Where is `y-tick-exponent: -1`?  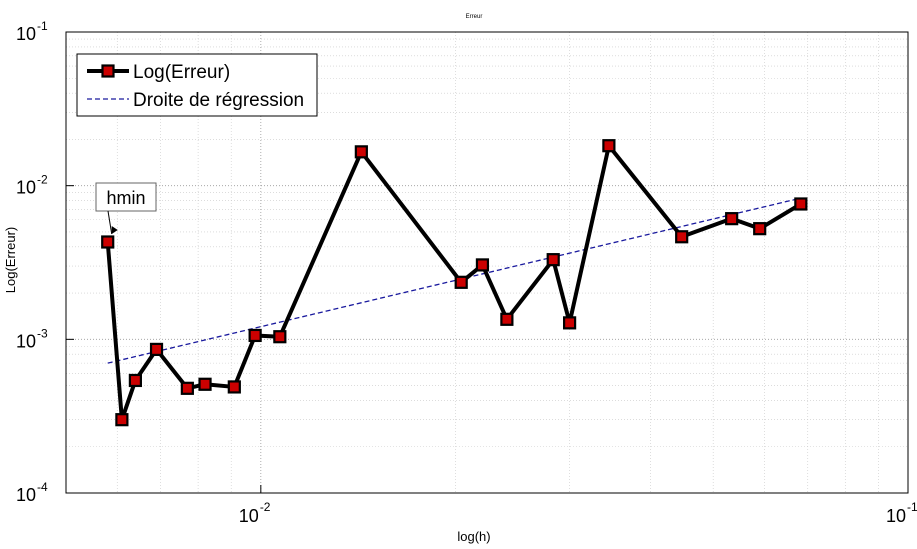 y-tick-exponent: -1 is located at coordinates (42, 26).